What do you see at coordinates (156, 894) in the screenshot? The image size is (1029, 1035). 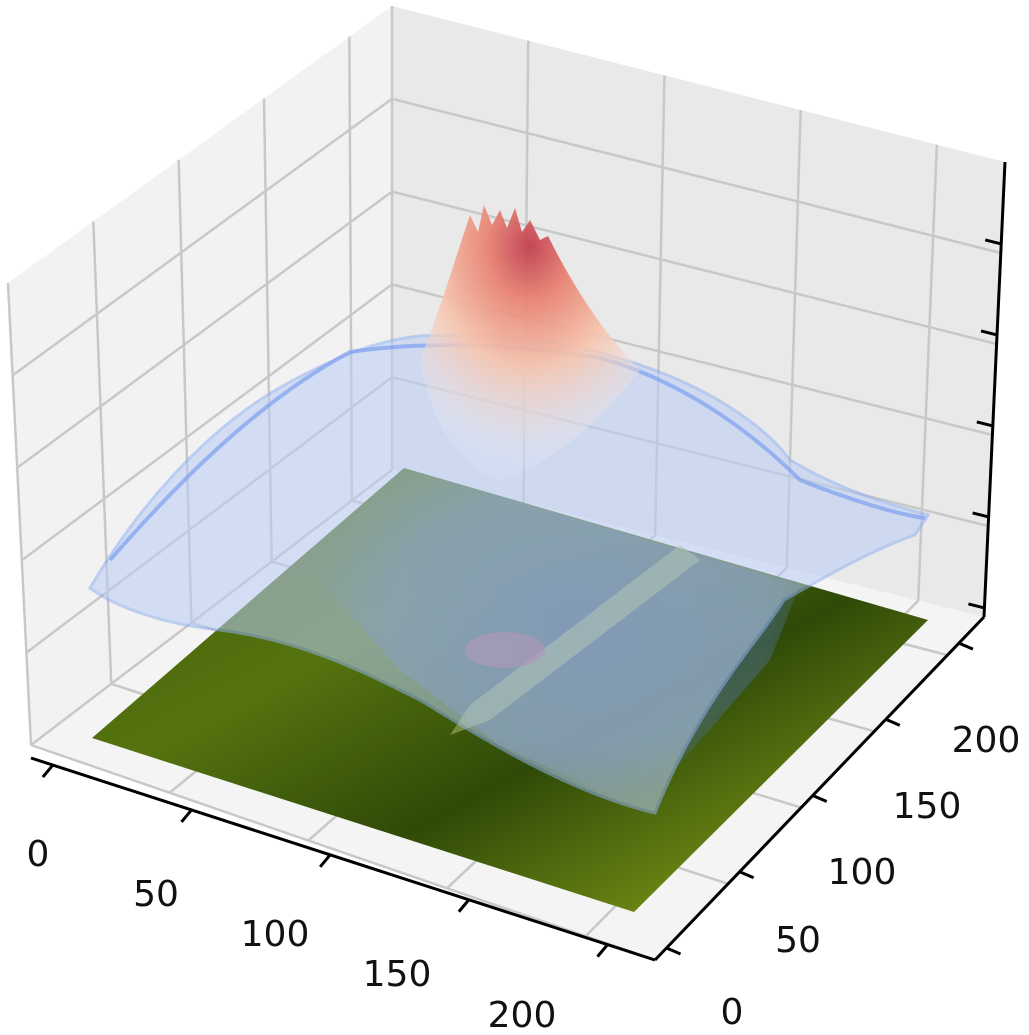 I see `x-tick-label: 50` at bounding box center [156, 894].